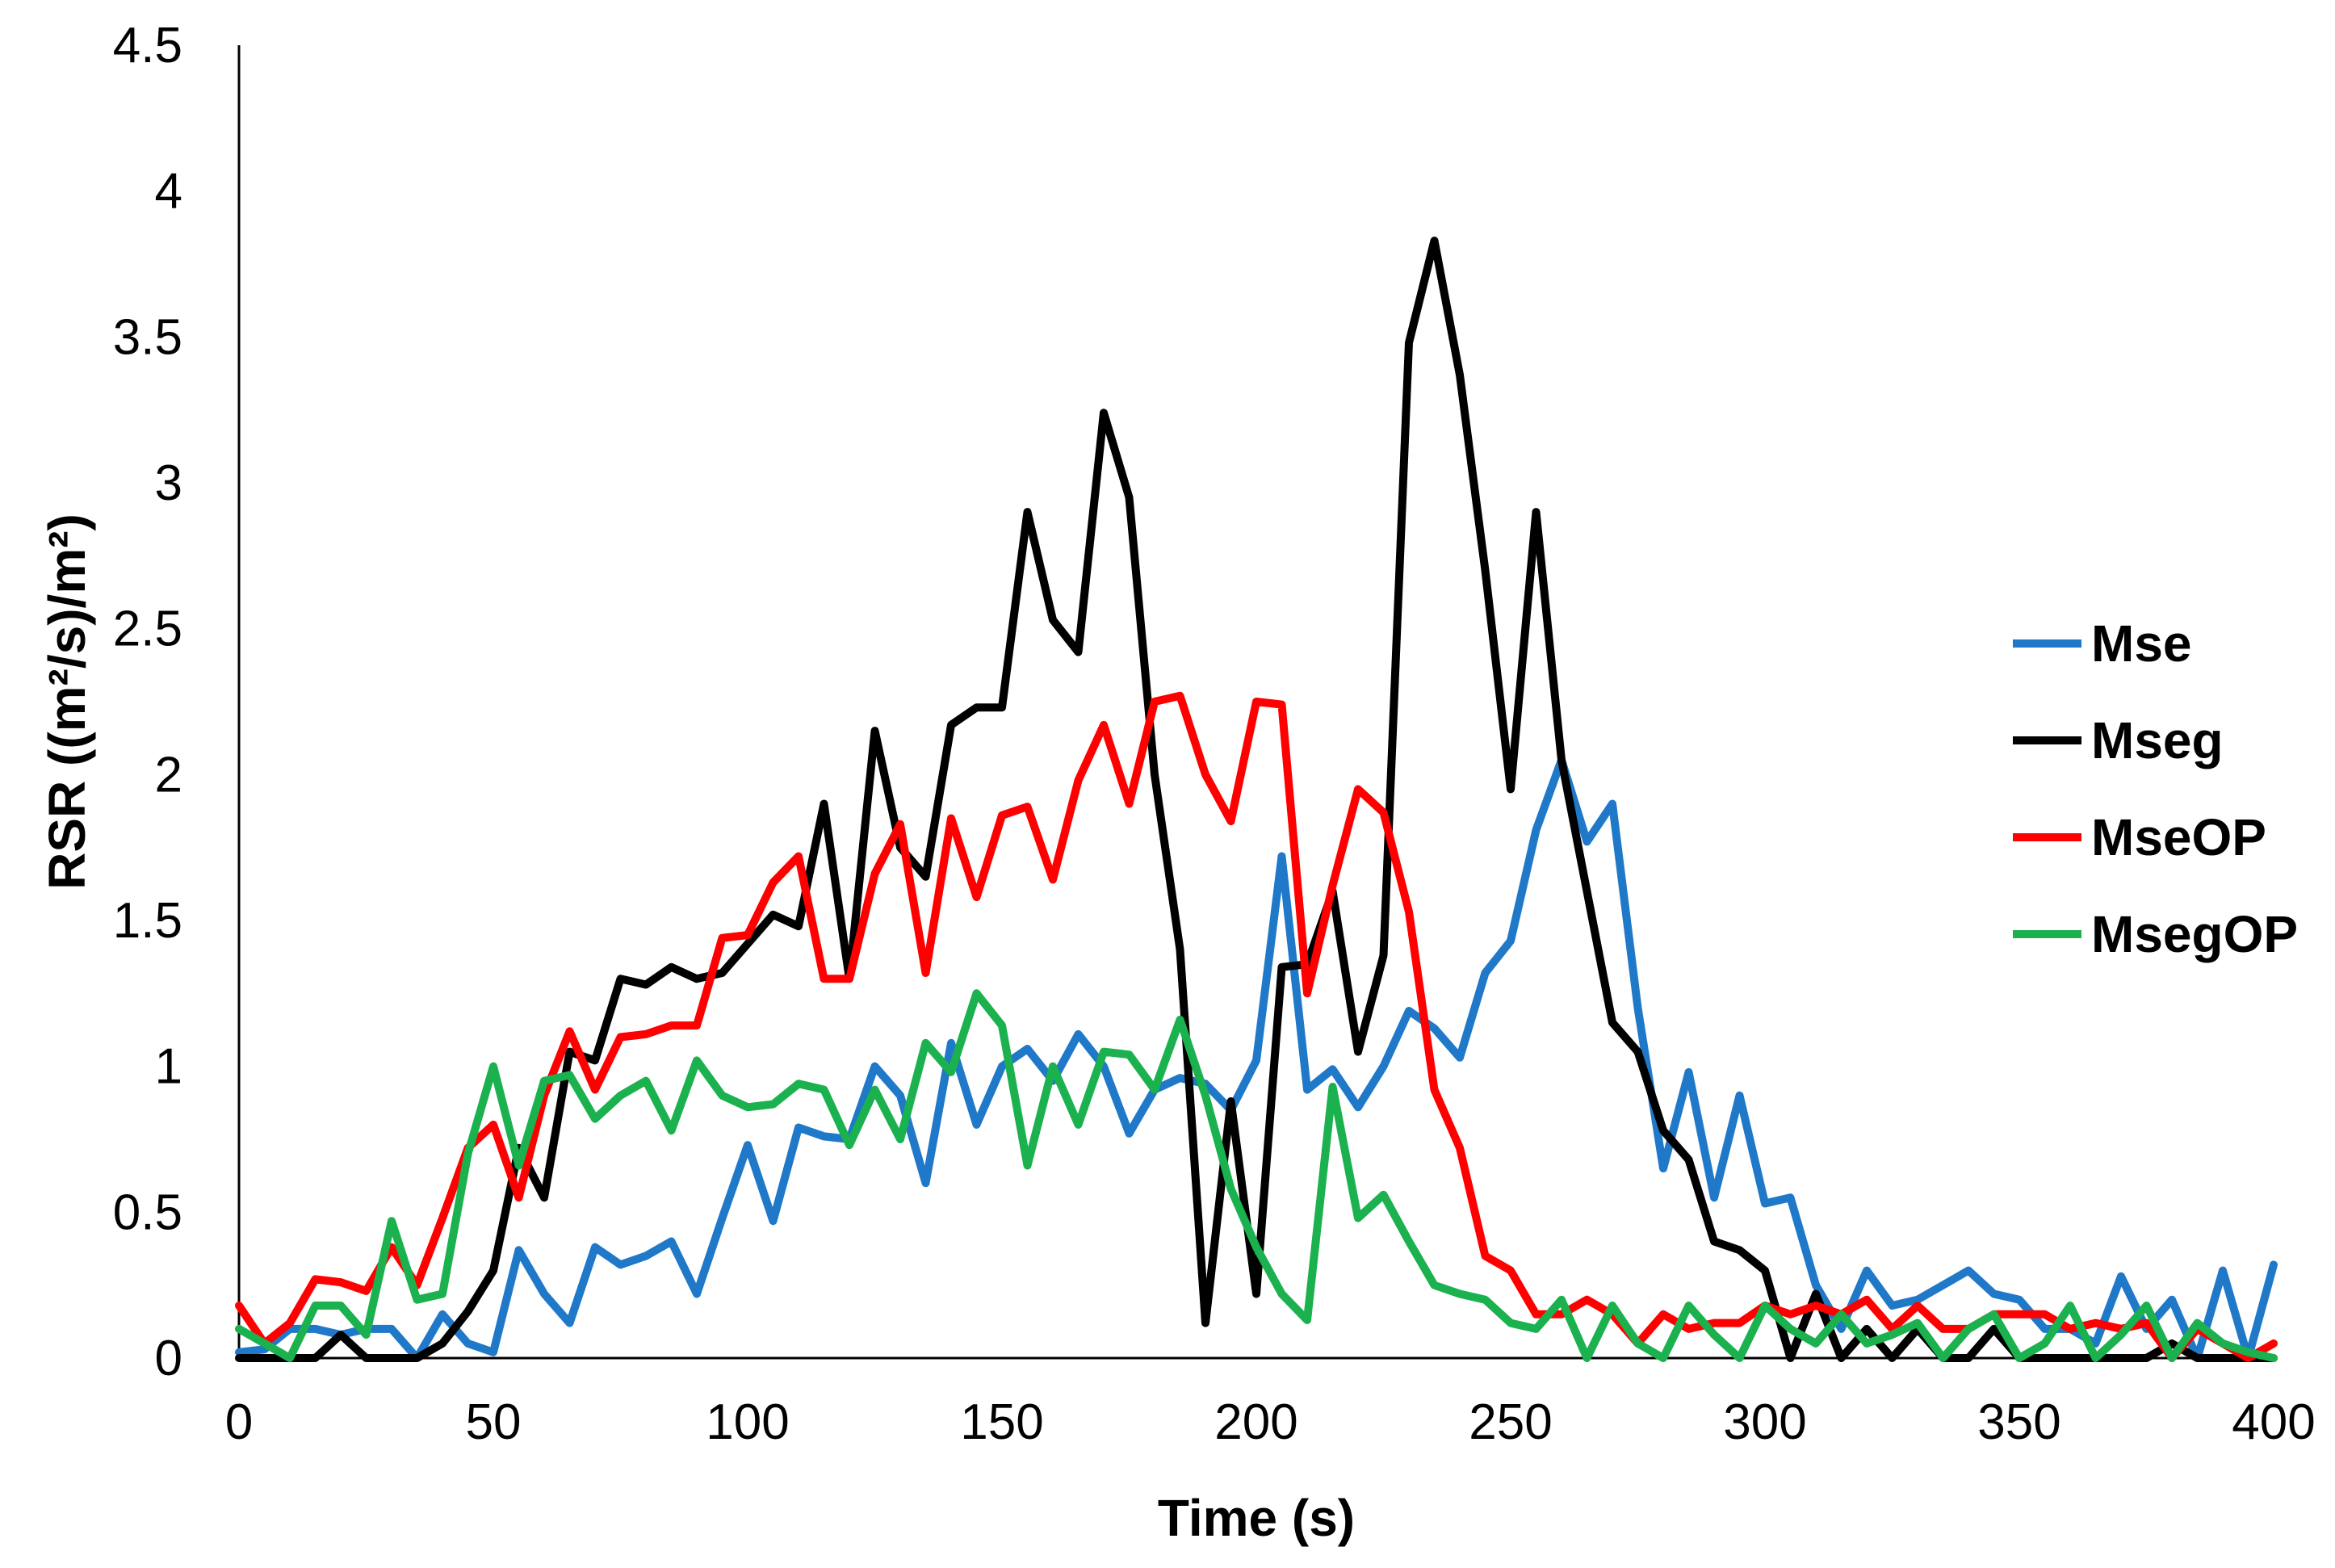  Describe the element at coordinates (2155, 788) in the screenshot. I see `chart-legend: Mse Mseg MseOP MsegOP` at that location.